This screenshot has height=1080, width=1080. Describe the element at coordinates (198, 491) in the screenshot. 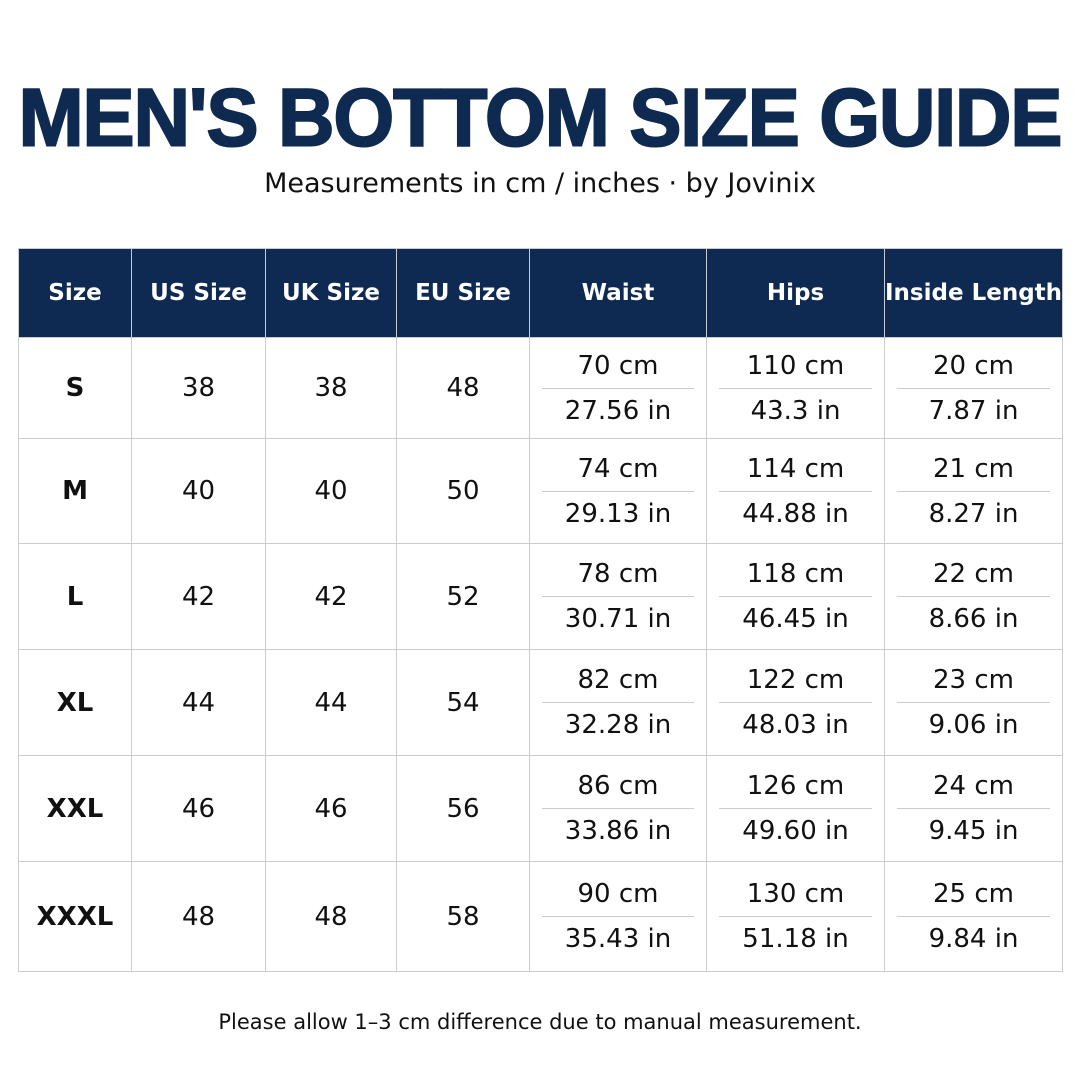

I see `size-value: 40` at that location.